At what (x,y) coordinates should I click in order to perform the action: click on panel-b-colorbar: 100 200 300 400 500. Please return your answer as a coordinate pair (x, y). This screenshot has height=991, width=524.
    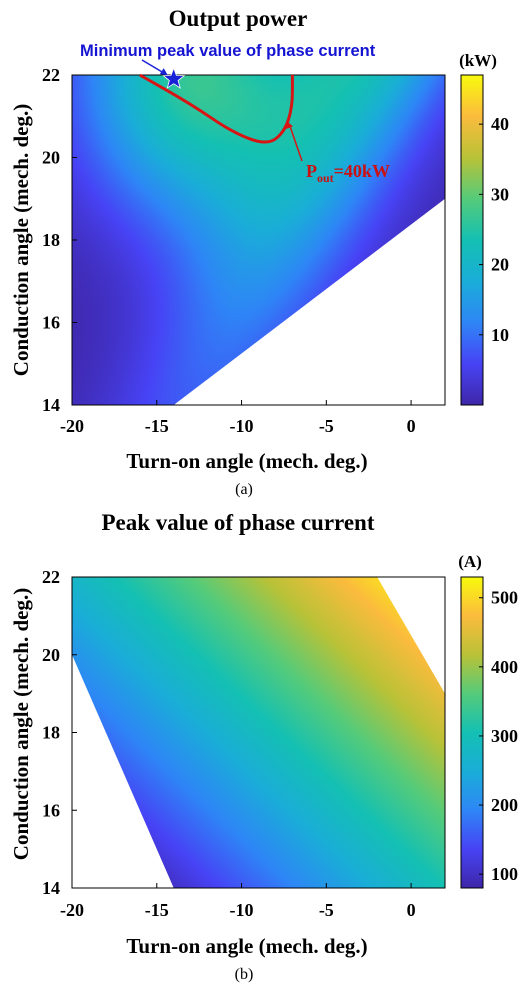
    Looking at the image, I should click on (489, 732).